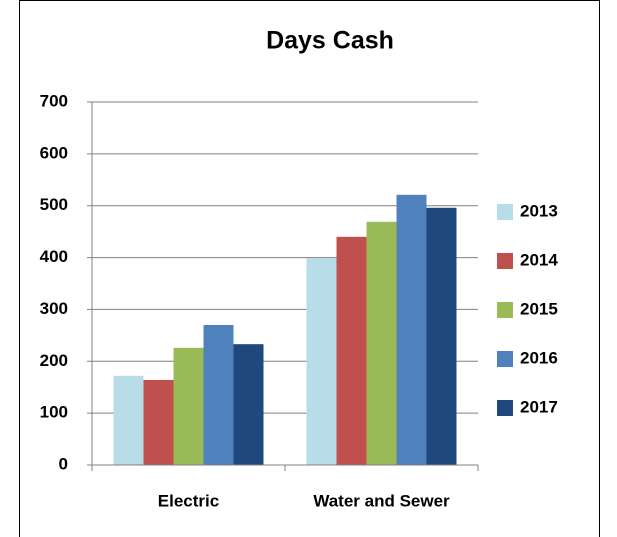  I want to click on legend-label: 2015, so click(539, 308).